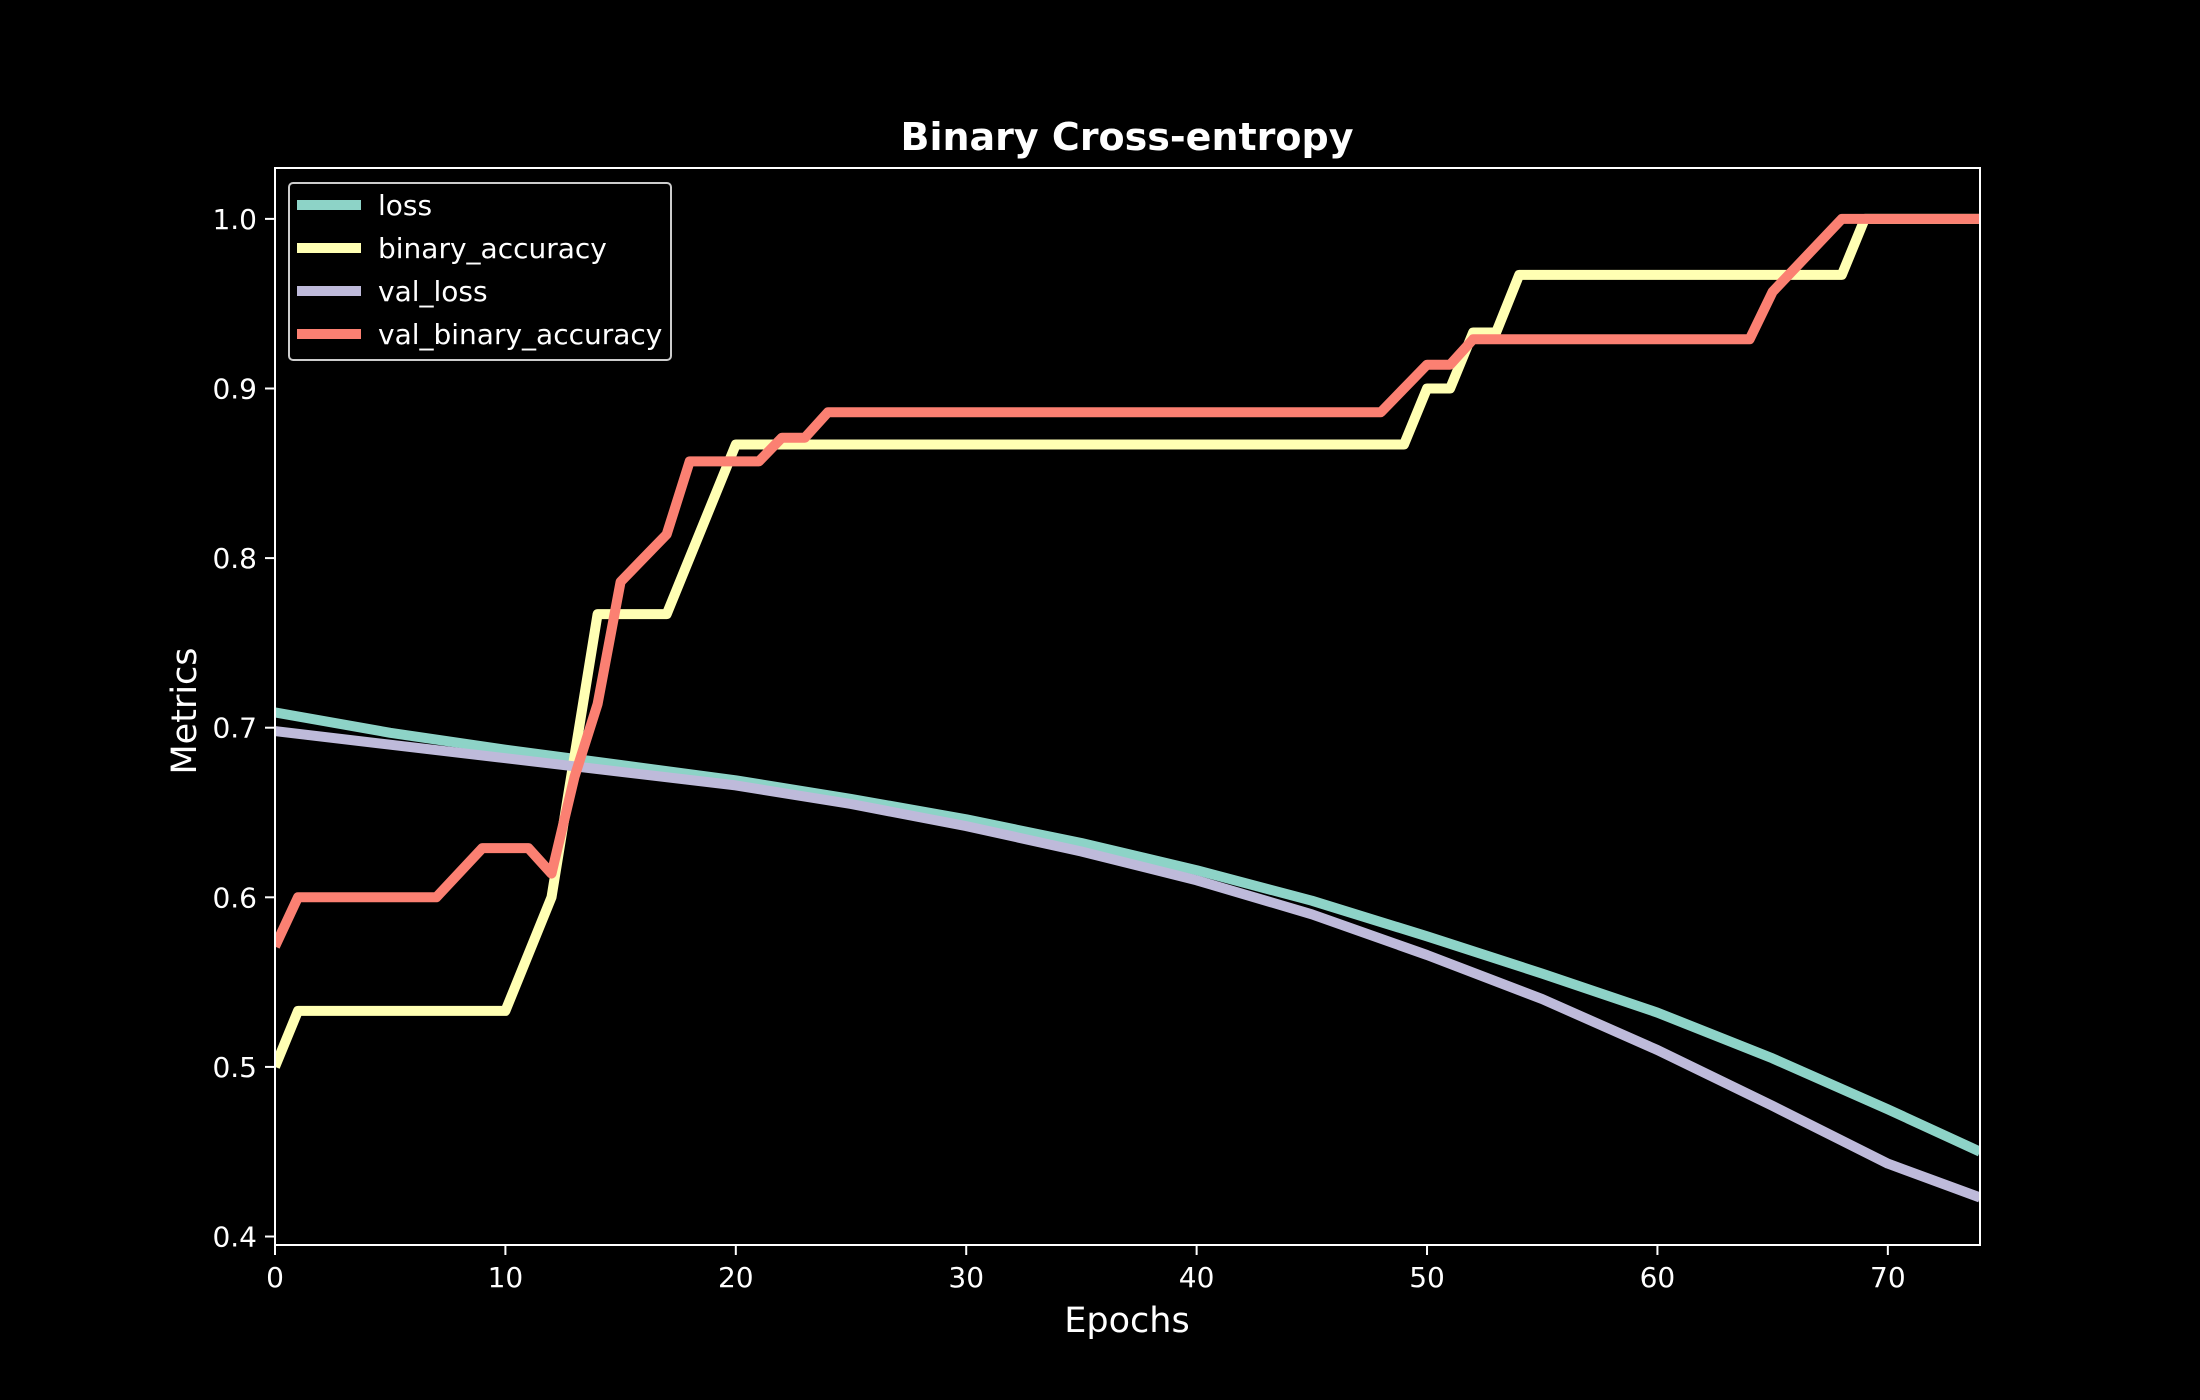 Image resolution: width=2200 pixels, height=1400 pixels. What do you see at coordinates (1197, 1277) in the screenshot?
I see `x-tick-label: 40` at bounding box center [1197, 1277].